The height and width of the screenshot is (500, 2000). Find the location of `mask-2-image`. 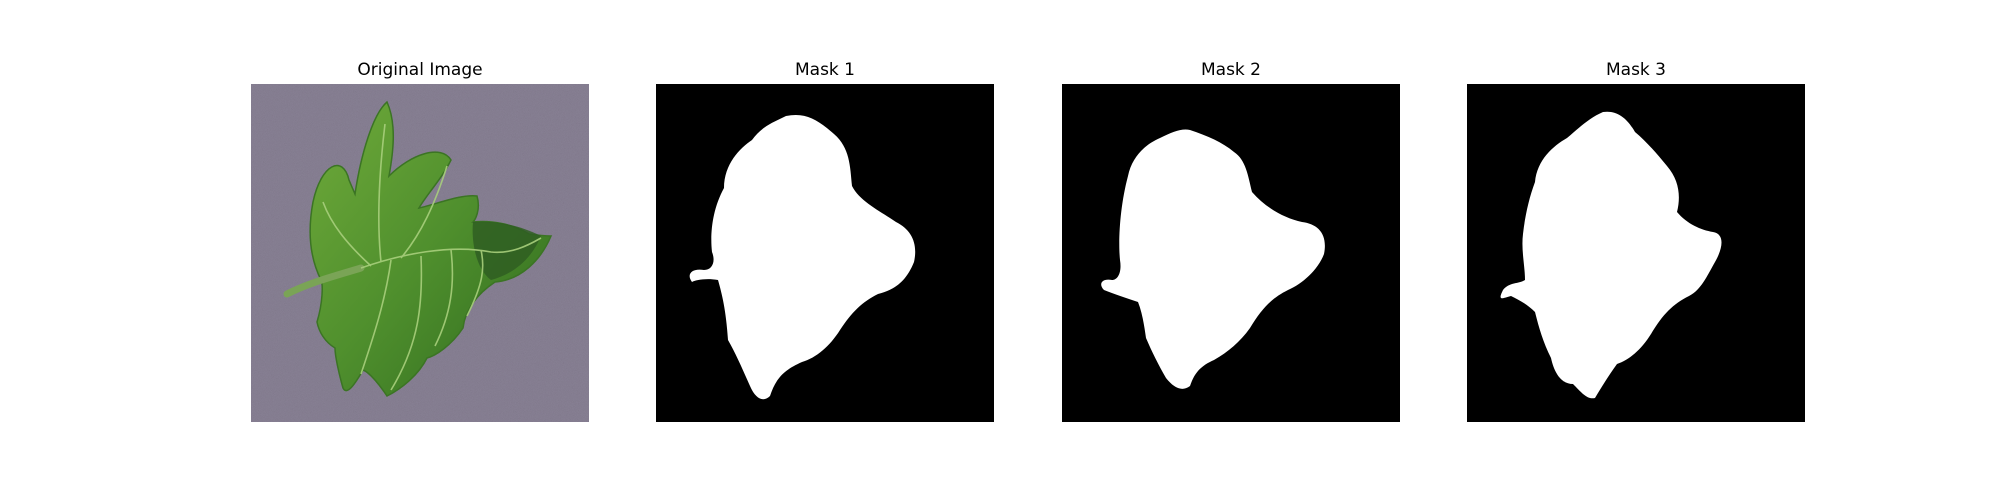

mask-2-image is located at coordinates (1231, 253).